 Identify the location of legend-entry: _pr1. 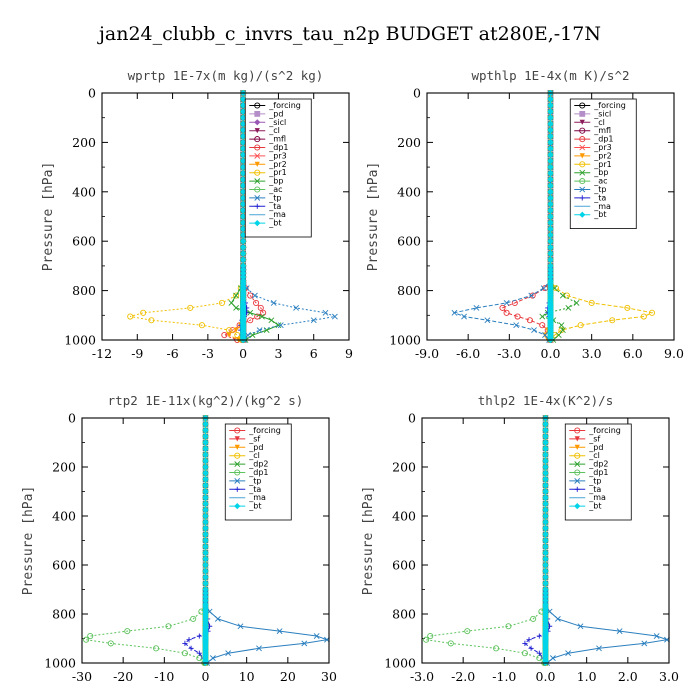
(602, 164).